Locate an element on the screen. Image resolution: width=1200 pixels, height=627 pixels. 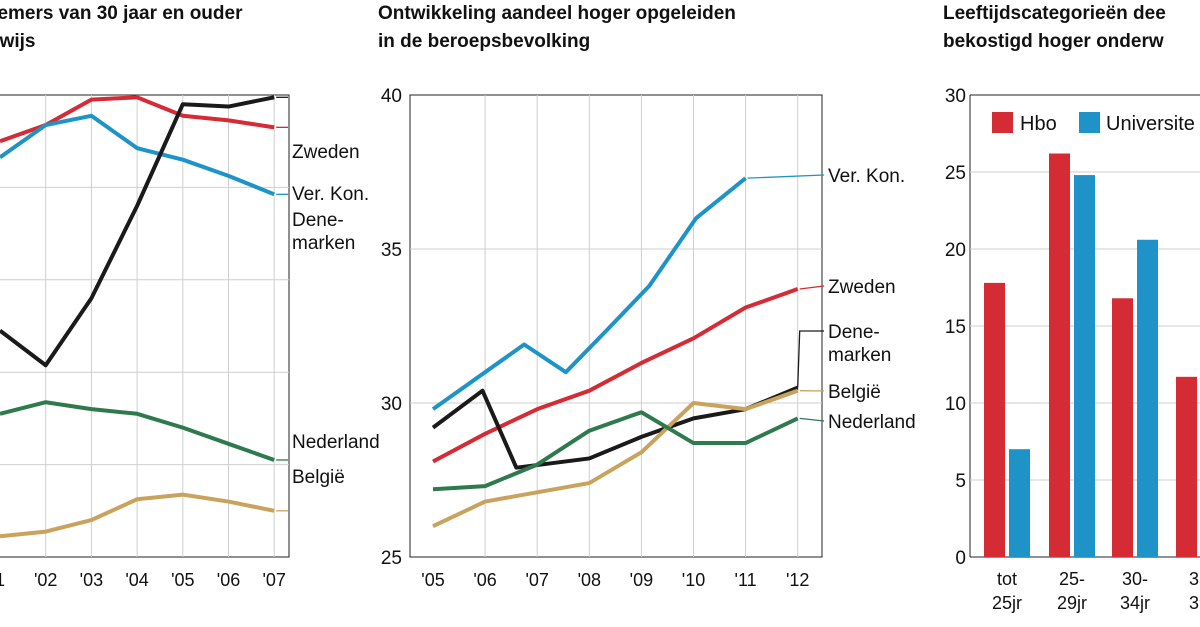
middle-x-tick-label: '05 is located at coordinates (432, 580).